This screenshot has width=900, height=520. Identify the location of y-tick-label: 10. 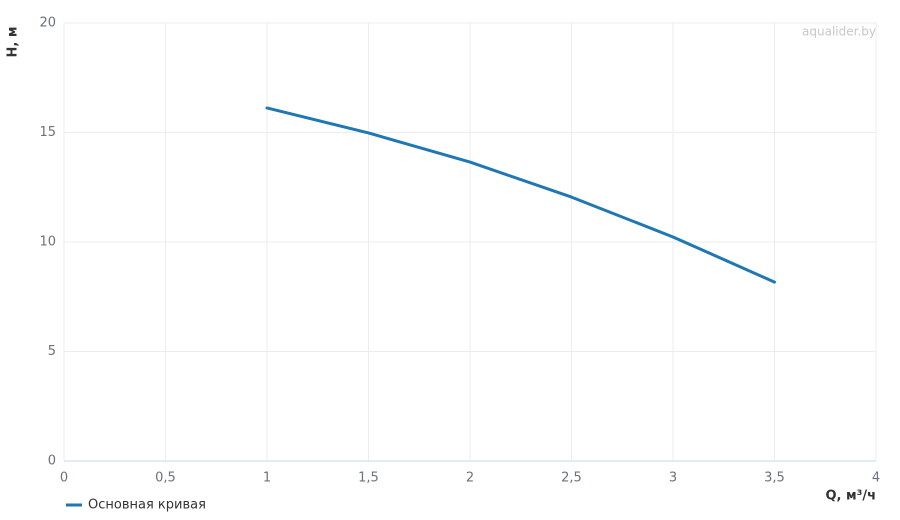
(47, 242).